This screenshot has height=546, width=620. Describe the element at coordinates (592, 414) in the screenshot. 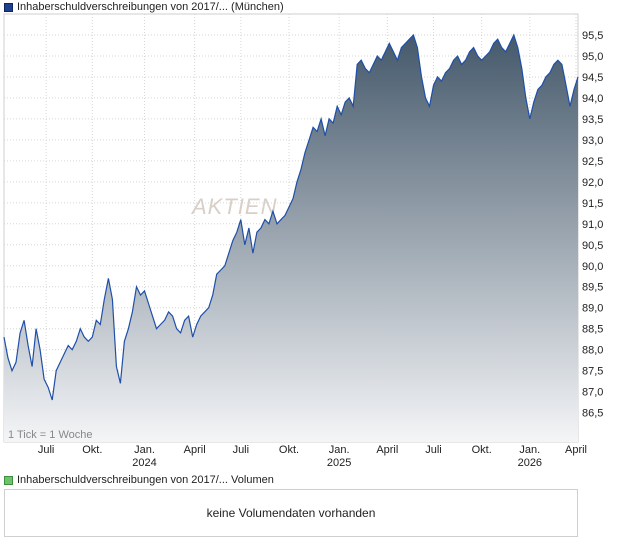

I see `y-tick-label: 86,5` at that location.